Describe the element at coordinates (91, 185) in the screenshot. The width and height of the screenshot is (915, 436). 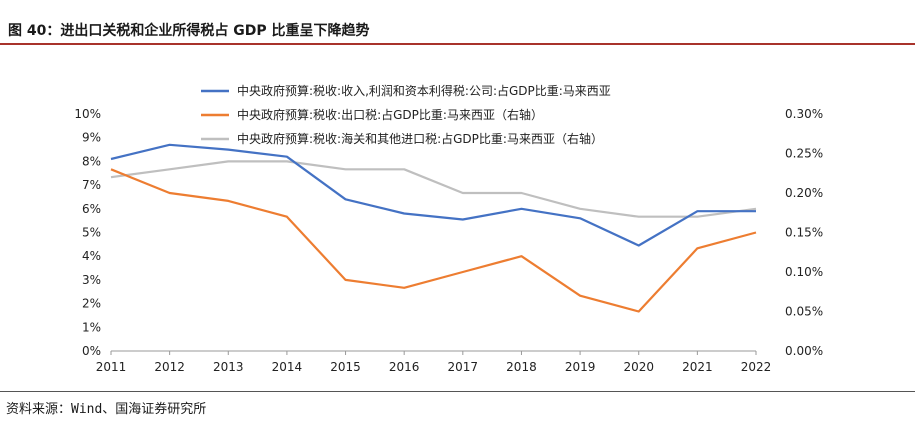
I see `y-left-tick-label: 7%` at that location.